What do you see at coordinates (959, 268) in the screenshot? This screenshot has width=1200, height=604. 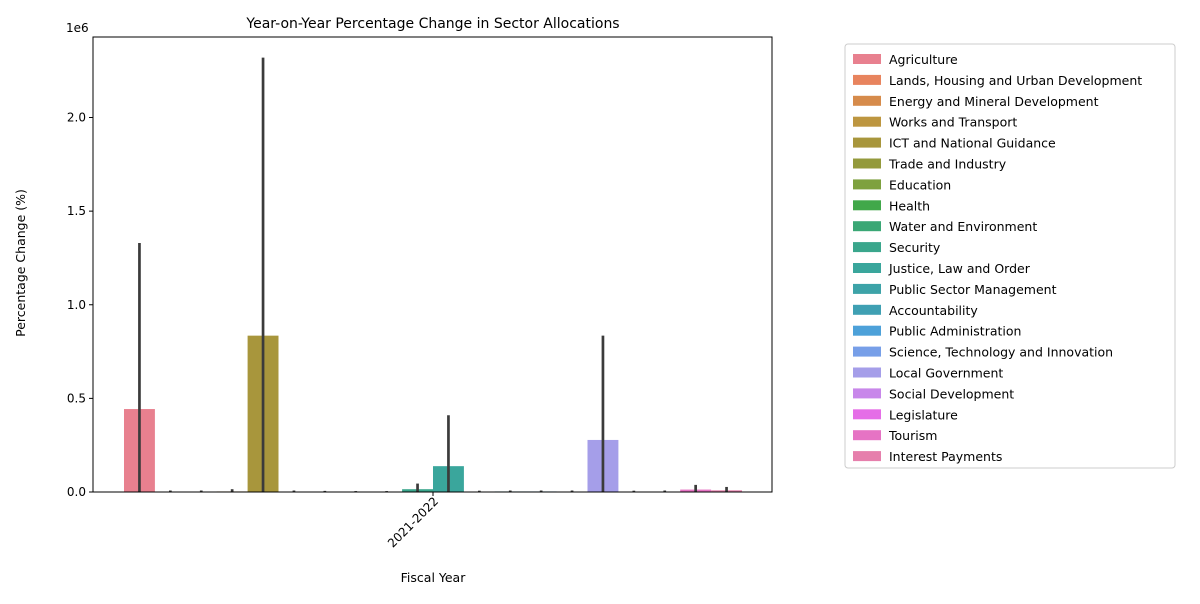 I see `legend-label-10: Justice, Law and Order` at bounding box center [959, 268].